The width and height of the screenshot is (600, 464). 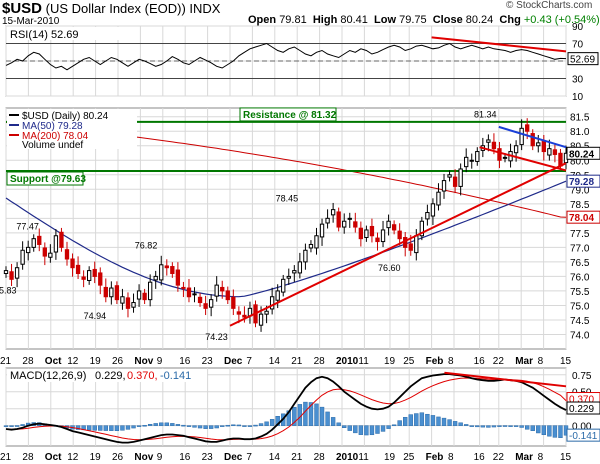 I want to click on rsi-tick-label: 30, so click(x=578, y=80).